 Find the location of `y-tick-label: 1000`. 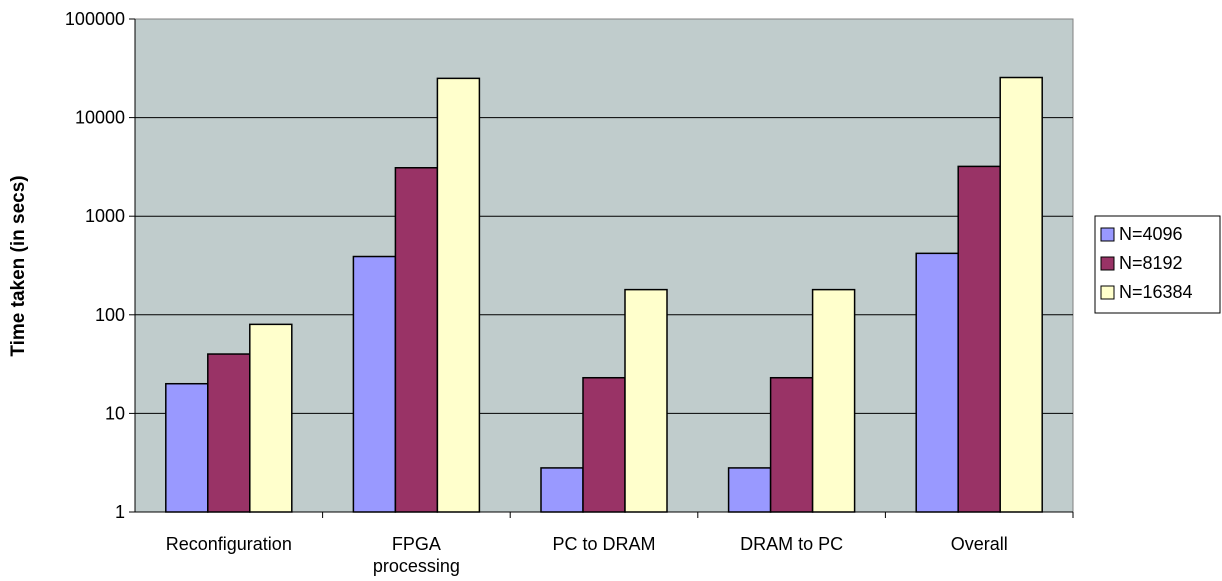

y-tick-label: 1000 is located at coordinates (105, 216).